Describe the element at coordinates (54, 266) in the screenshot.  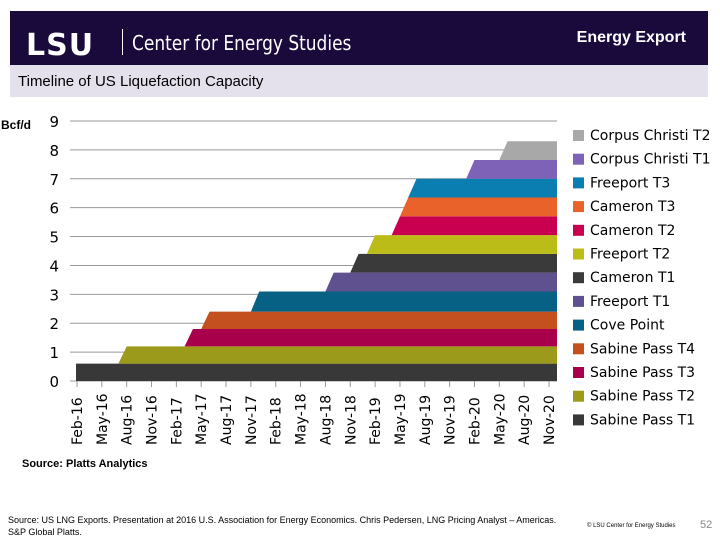
I see `y-tick-label: 4` at that location.